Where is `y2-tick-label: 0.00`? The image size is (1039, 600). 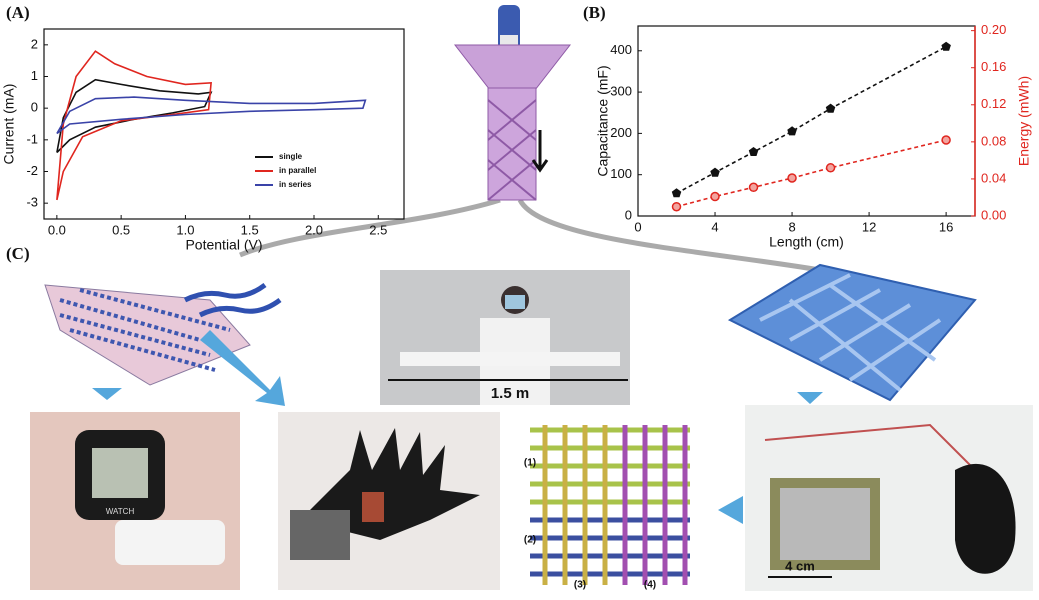 y2-tick-label: 0.00 is located at coordinates (993, 214).